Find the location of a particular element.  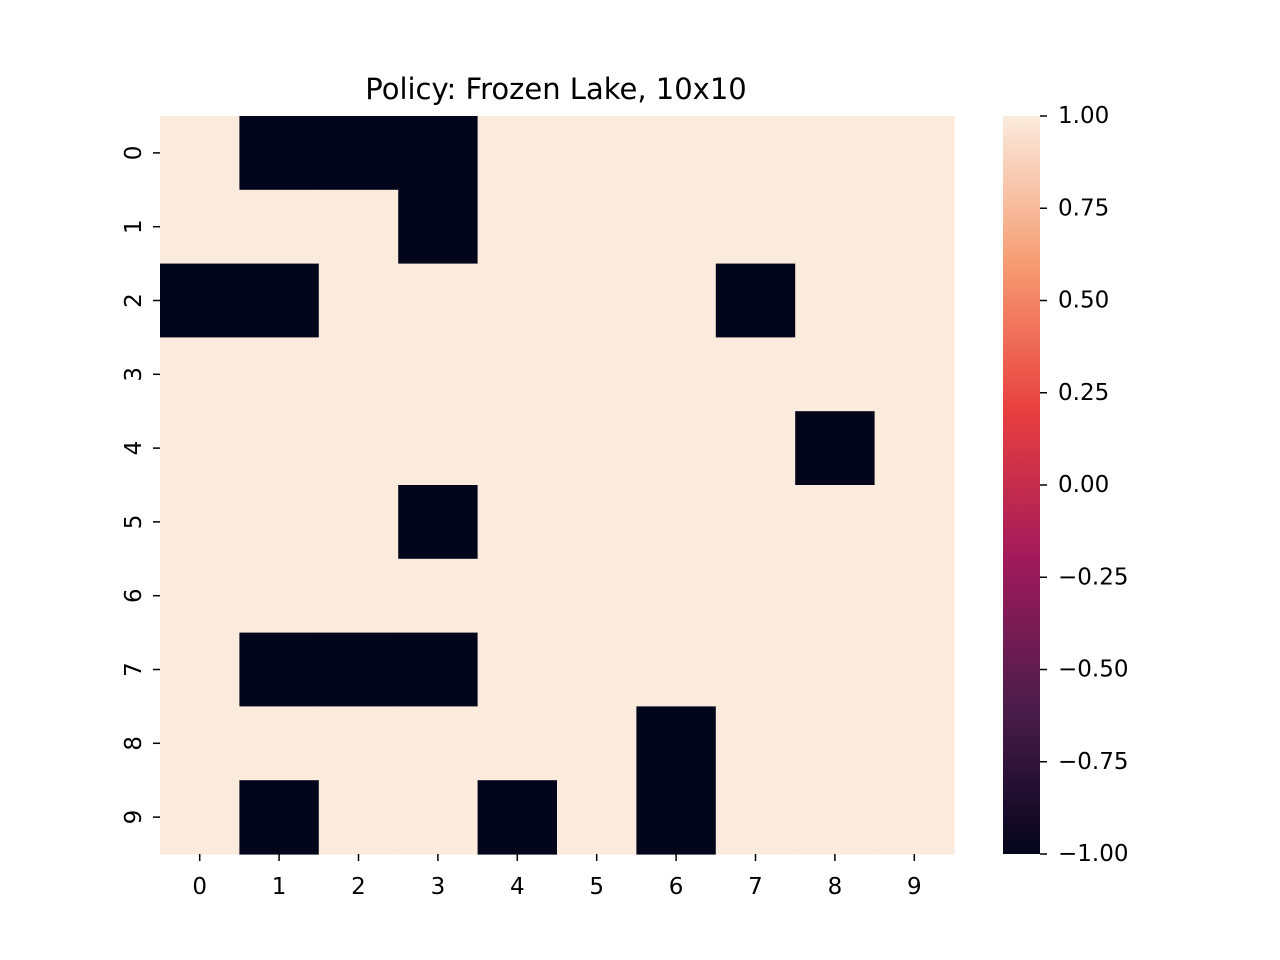

colorbar-tick-label: 0.25 is located at coordinates (1083, 393).